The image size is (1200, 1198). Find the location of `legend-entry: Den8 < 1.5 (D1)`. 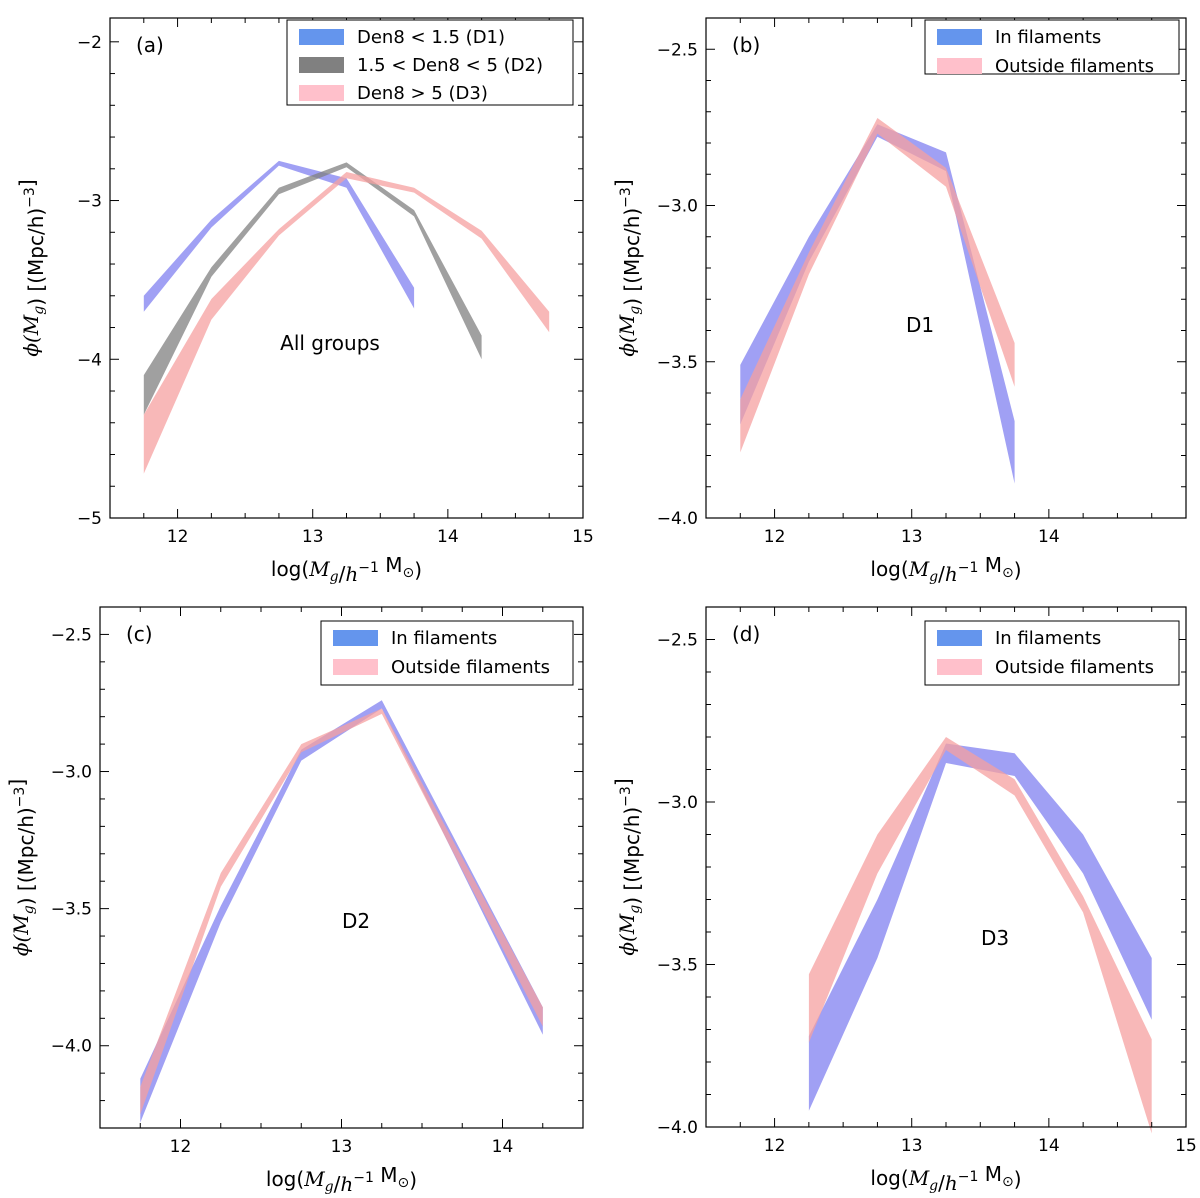

legend-entry: Den8 < 1.5 (D1) is located at coordinates (431, 37).